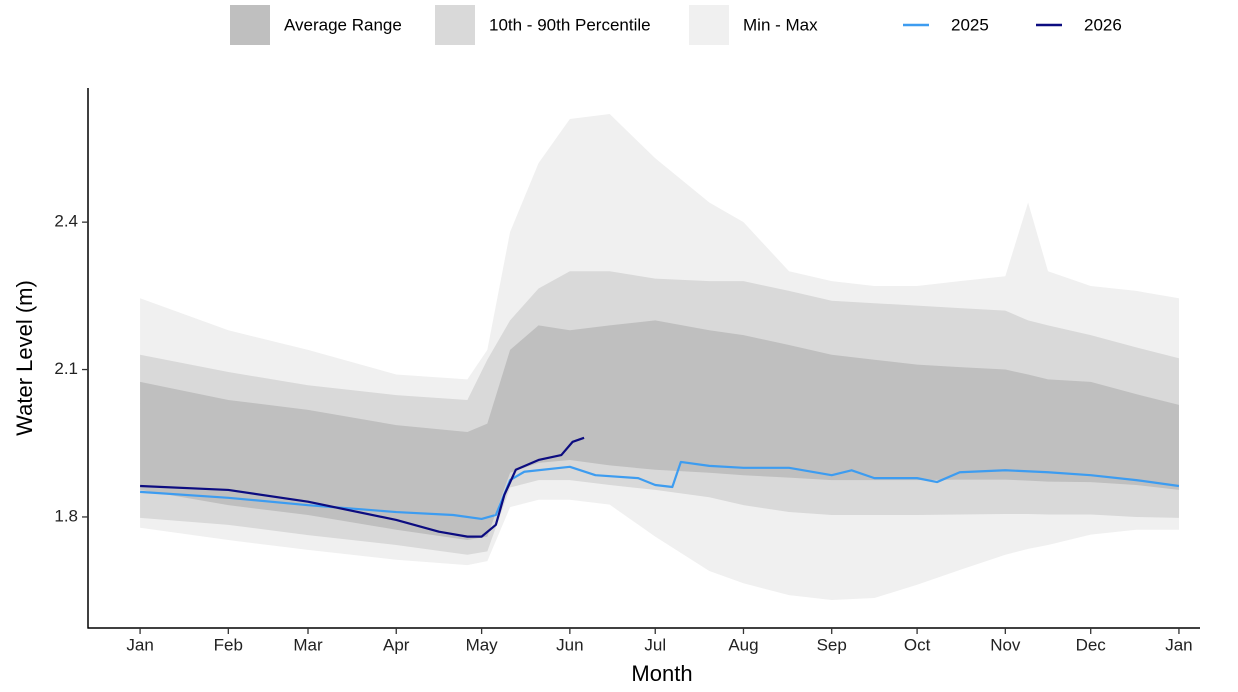  Describe the element at coordinates (343, 24) in the screenshot. I see `legend-label: Average Range` at that location.